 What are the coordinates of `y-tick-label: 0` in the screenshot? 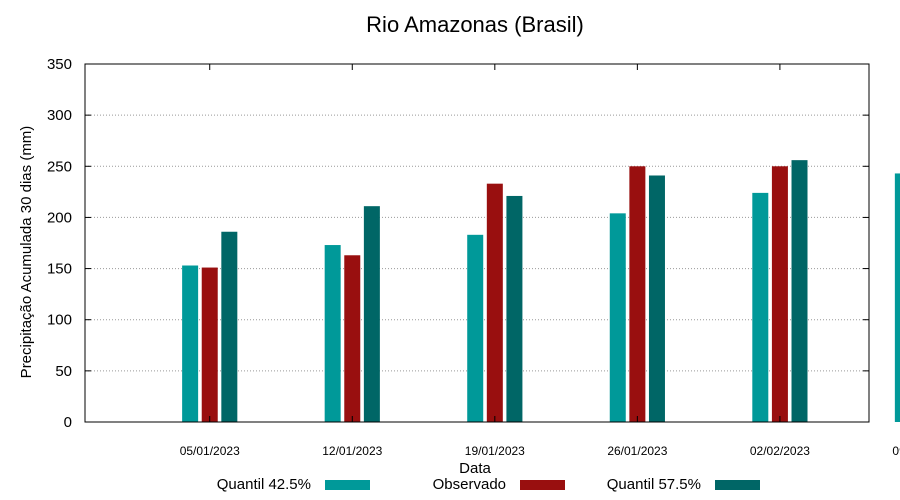 It's located at (68, 422).